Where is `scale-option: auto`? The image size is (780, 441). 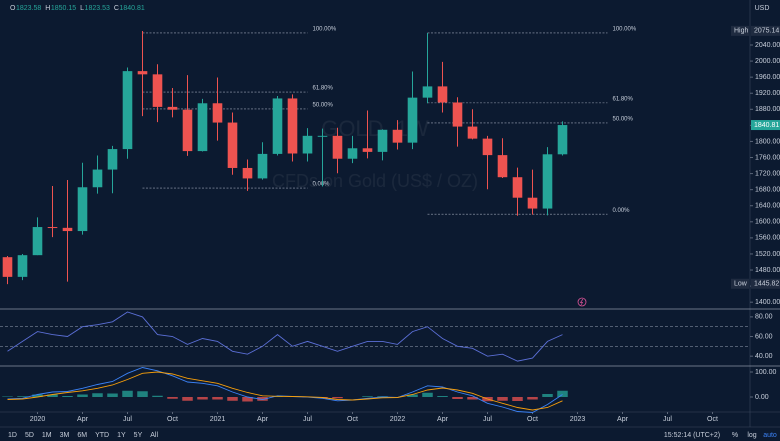 scale-option: auto is located at coordinates (770, 435).